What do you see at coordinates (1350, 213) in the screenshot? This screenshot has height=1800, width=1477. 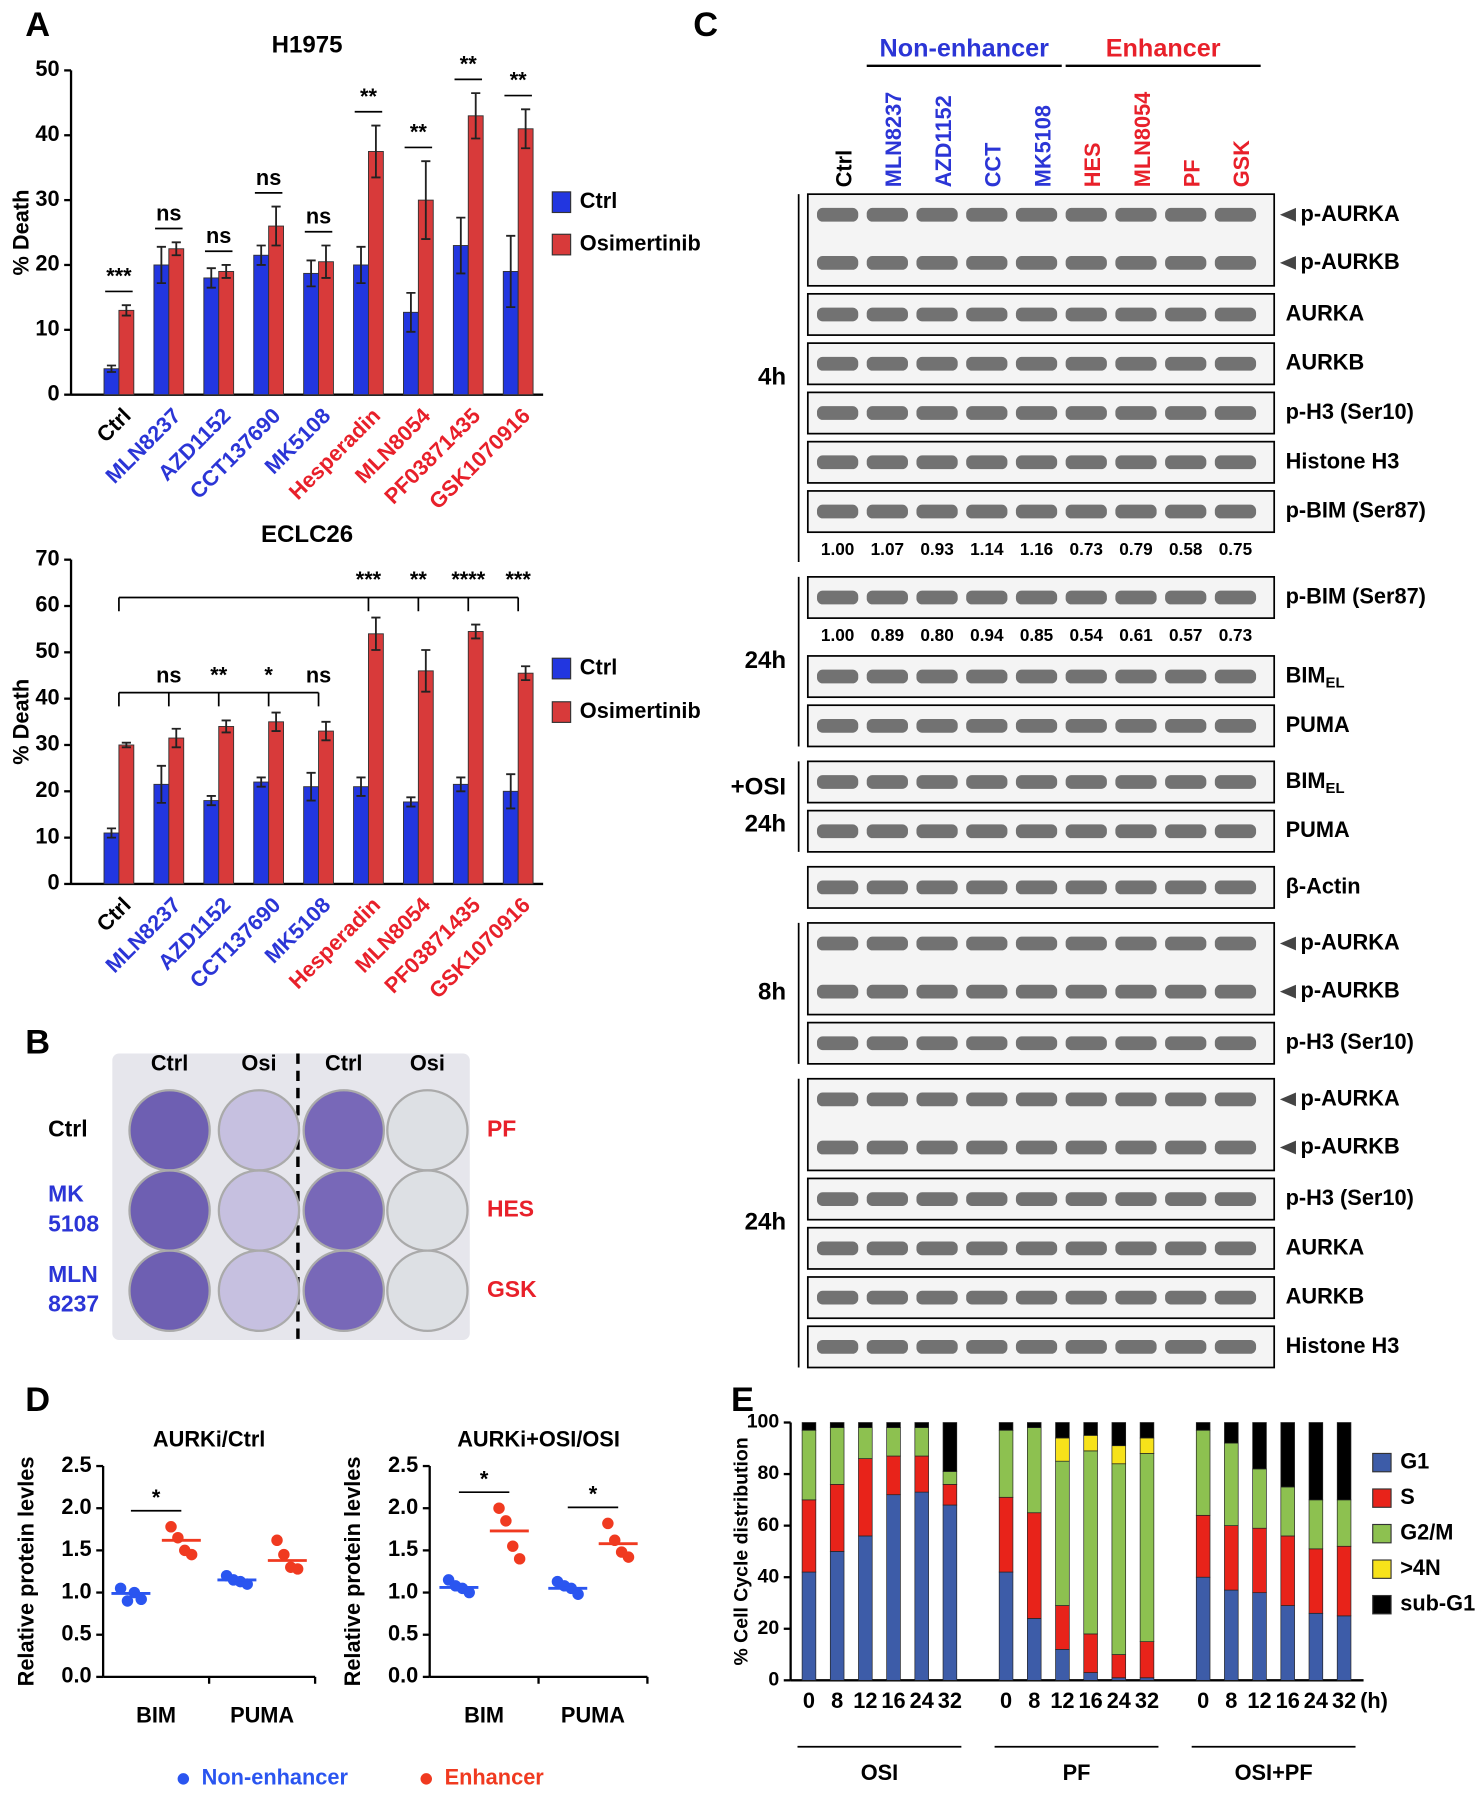 I see `row-label: p-AURKA` at bounding box center [1350, 213].